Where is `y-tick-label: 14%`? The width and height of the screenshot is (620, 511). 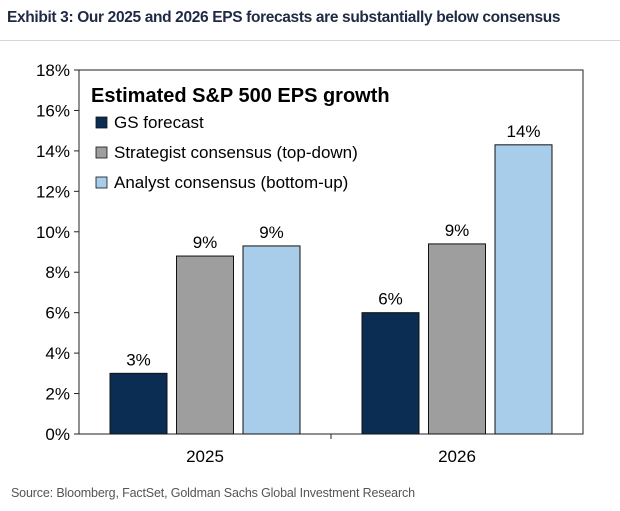 y-tick-label: 14% is located at coordinates (53, 151).